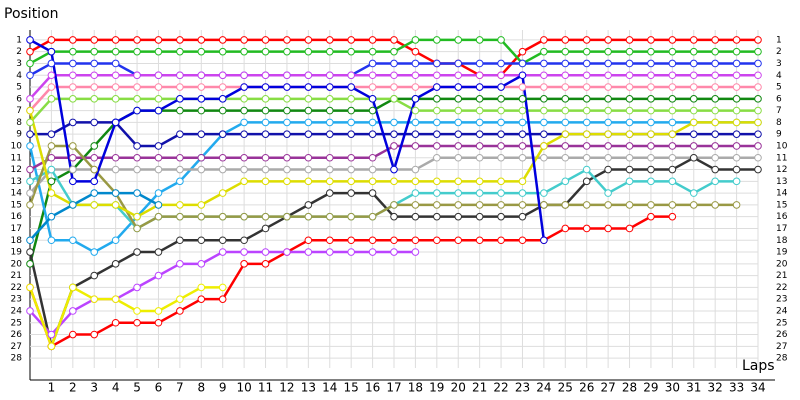 Image resolution: width=800 pixels, height=400 pixels. Describe the element at coordinates (782, 359) in the screenshot. I see `y-tick-label-right: 28` at that location.